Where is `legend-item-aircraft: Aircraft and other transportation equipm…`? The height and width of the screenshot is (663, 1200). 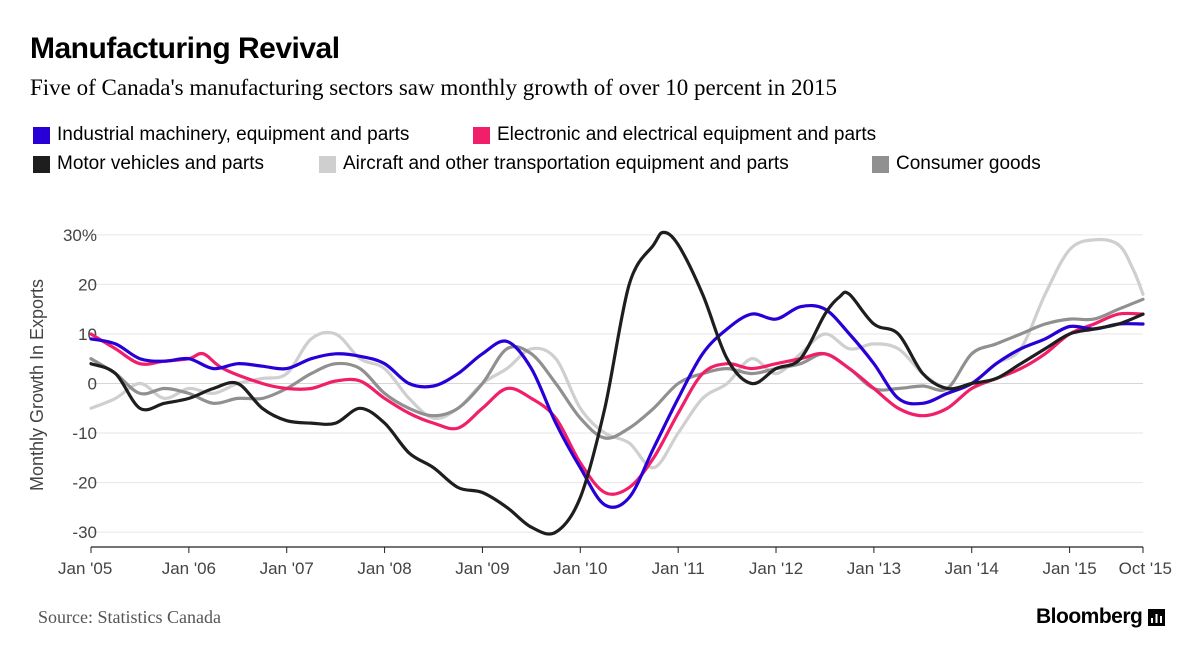 legend-item-aircraft: Aircraft and other transportation equipm… is located at coordinates (554, 164).